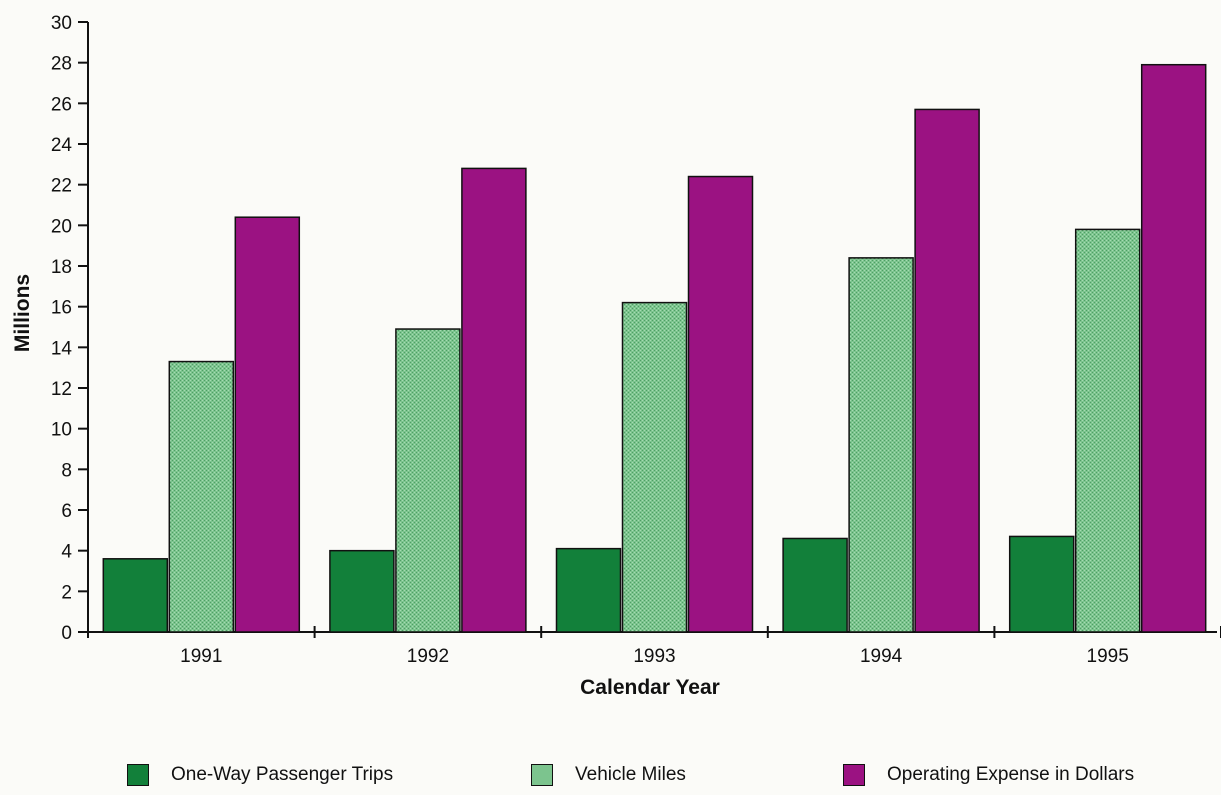  What do you see at coordinates (1173, 348) in the screenshot?
I see `bar-operating-expense-1995` at bounding box center [1173, 348].